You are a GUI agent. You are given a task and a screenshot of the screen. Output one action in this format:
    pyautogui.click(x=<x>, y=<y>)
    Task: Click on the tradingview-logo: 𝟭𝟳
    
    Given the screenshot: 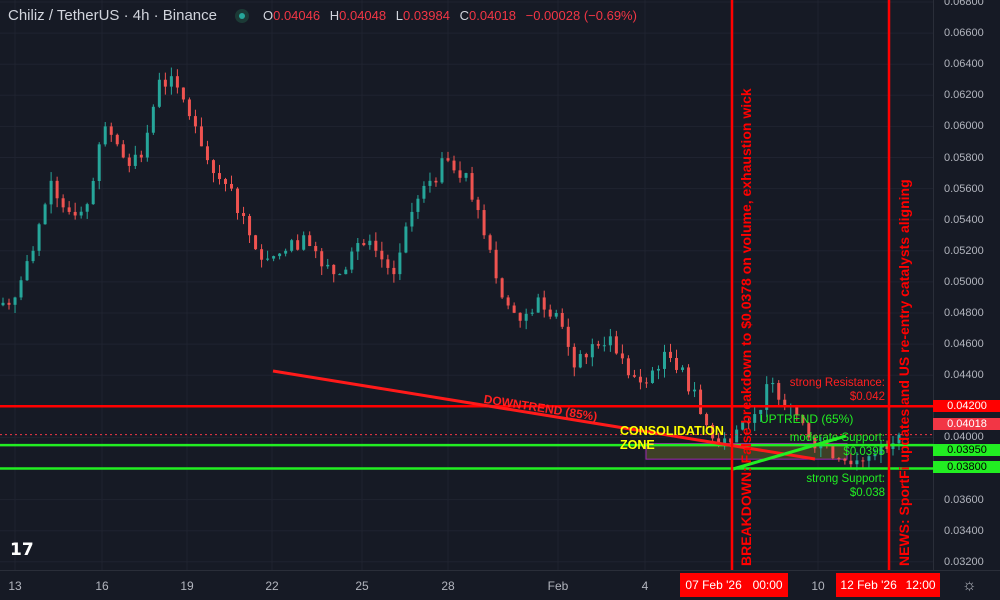 What is the action you would take?
    pyautogui.click(x=22, y=549)
    